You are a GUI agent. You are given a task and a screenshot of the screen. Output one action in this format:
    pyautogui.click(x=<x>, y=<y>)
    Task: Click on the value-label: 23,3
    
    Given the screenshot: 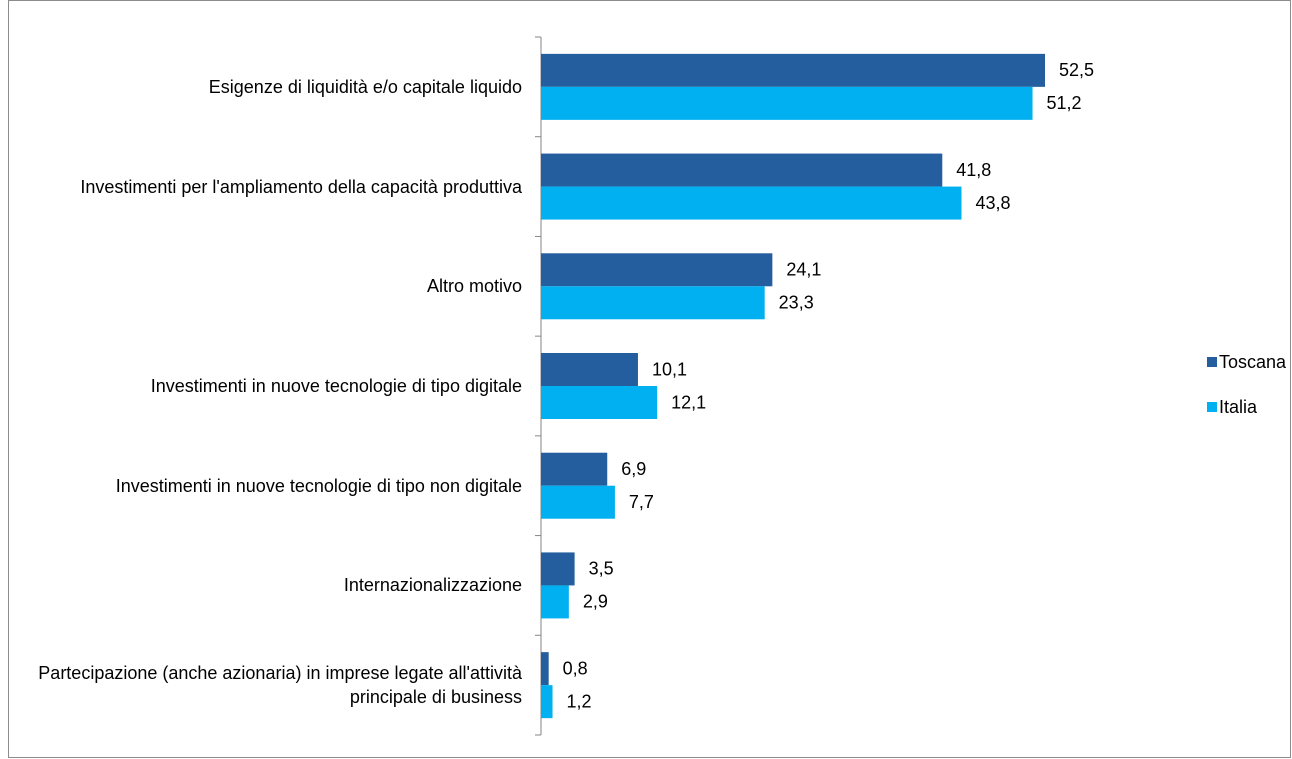 What is the action you would take?
    pyautogui.click(x=796, y=303)
    